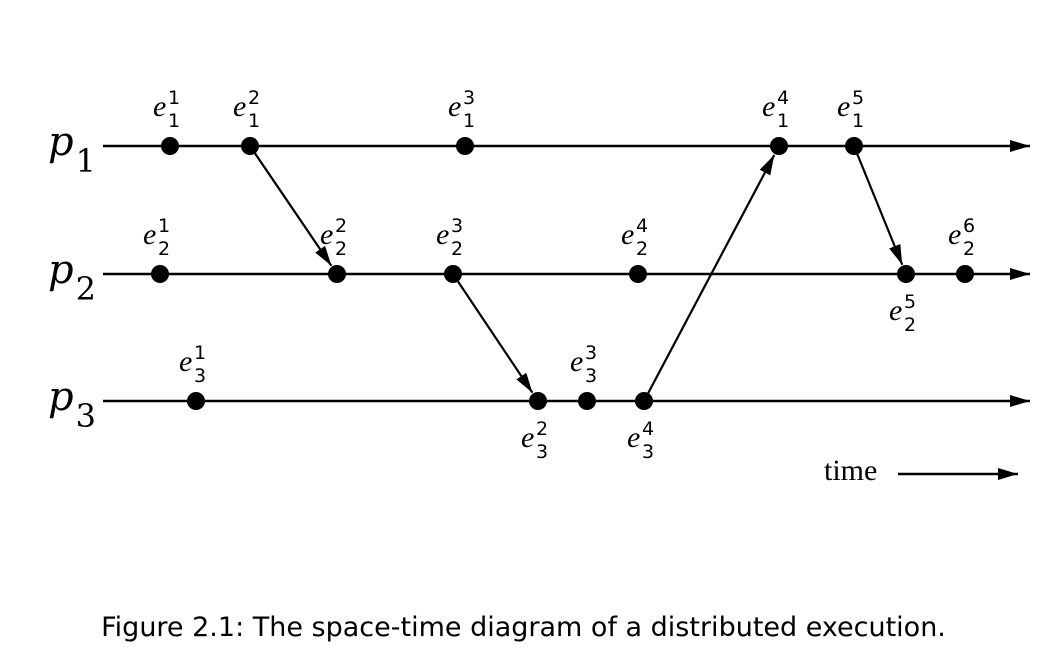 Image resolution: width=1047 pixels, height=661 pixels. Describe the element at coordinates (961, 249) in the screenshot. I see `event-e2-6: e 62` at that location.